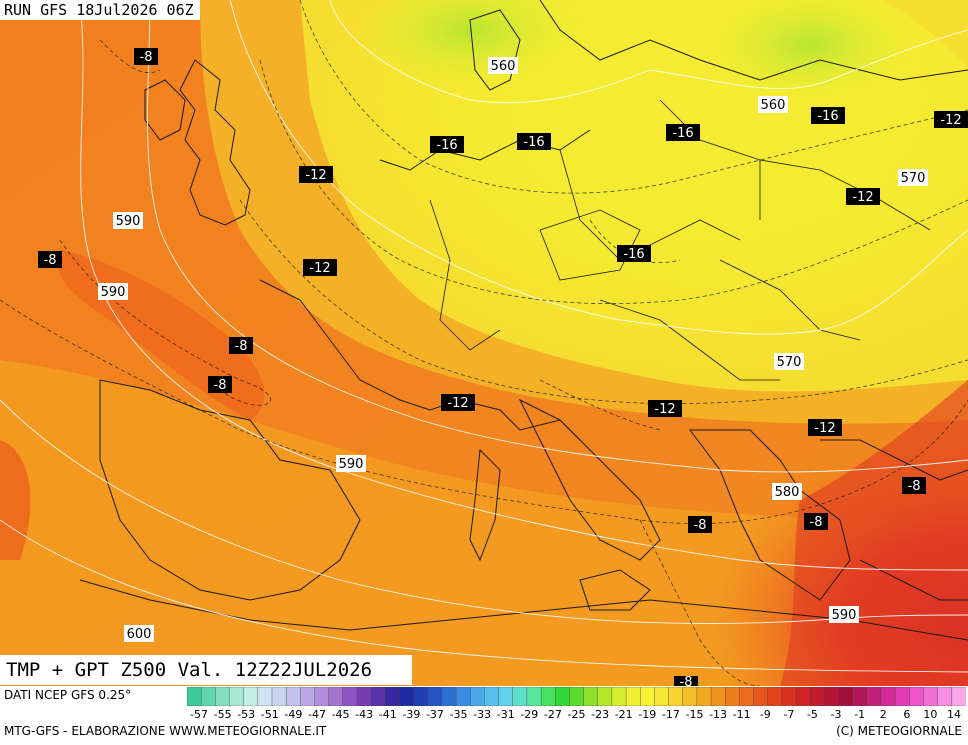  I want to click on scale-tick-label: -41, so click(387, 714).